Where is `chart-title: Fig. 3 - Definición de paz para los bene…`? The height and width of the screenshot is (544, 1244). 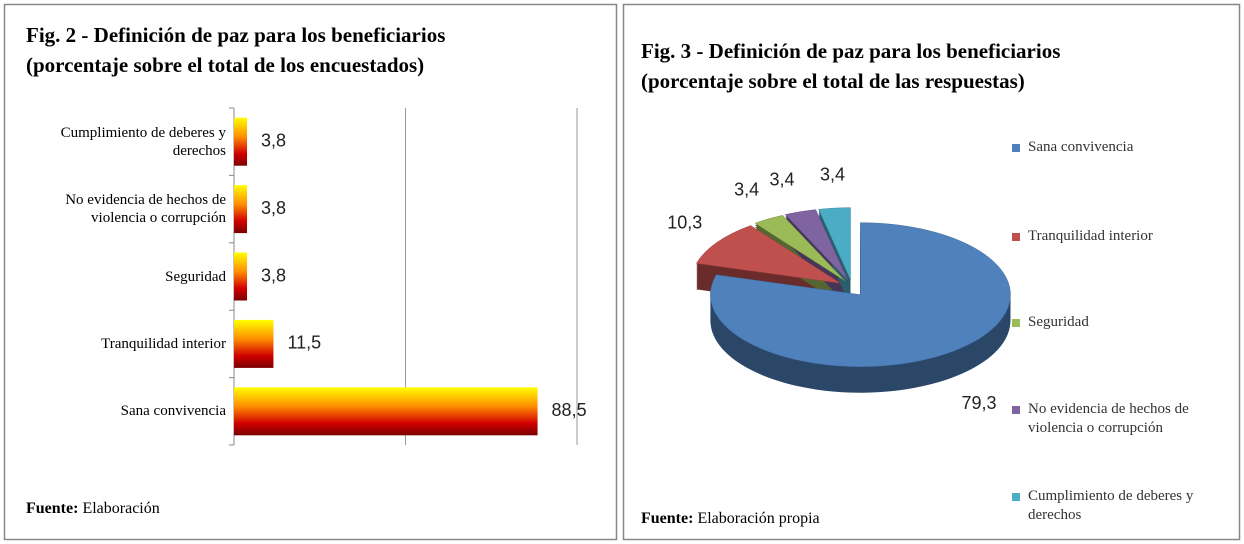 chart-title: Fig. 3 - Definición de paz para los bene… is located at coordinates (851, 51).